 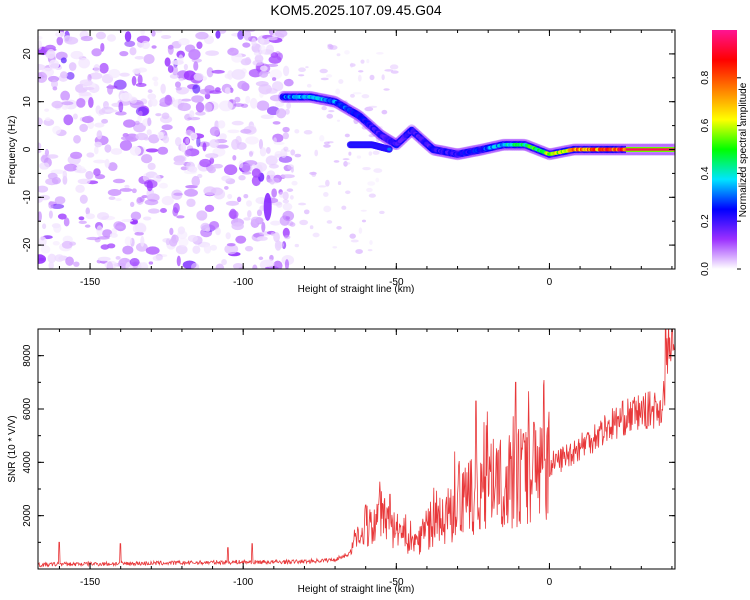 What do you see at coordinates (267, 206) in the screenshot?
I see `noise-streak` at bounding box center [267, 206].